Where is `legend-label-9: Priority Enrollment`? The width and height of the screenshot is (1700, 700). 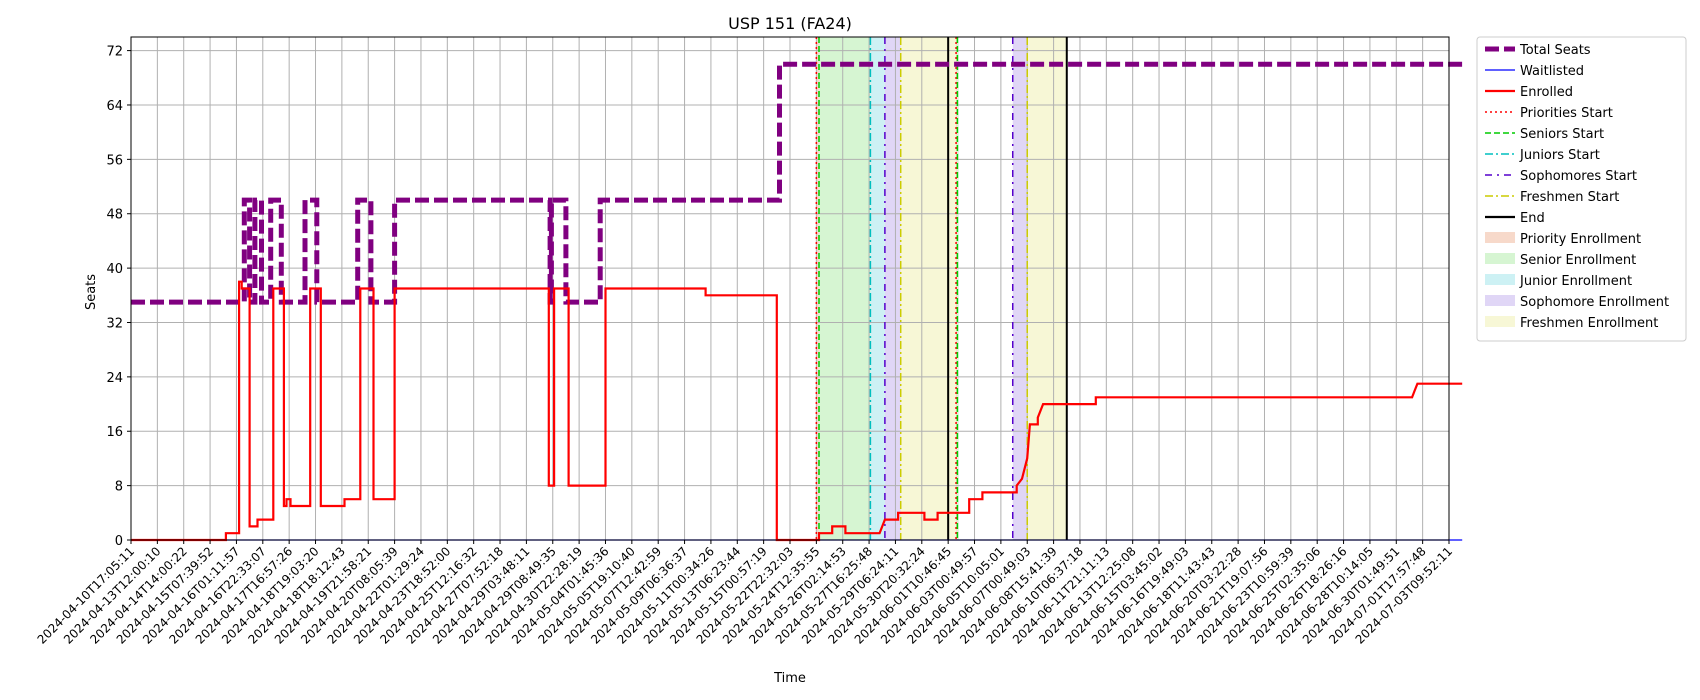
legend-label-9: Priority Enrollment is located at coordinates (1580, 239).